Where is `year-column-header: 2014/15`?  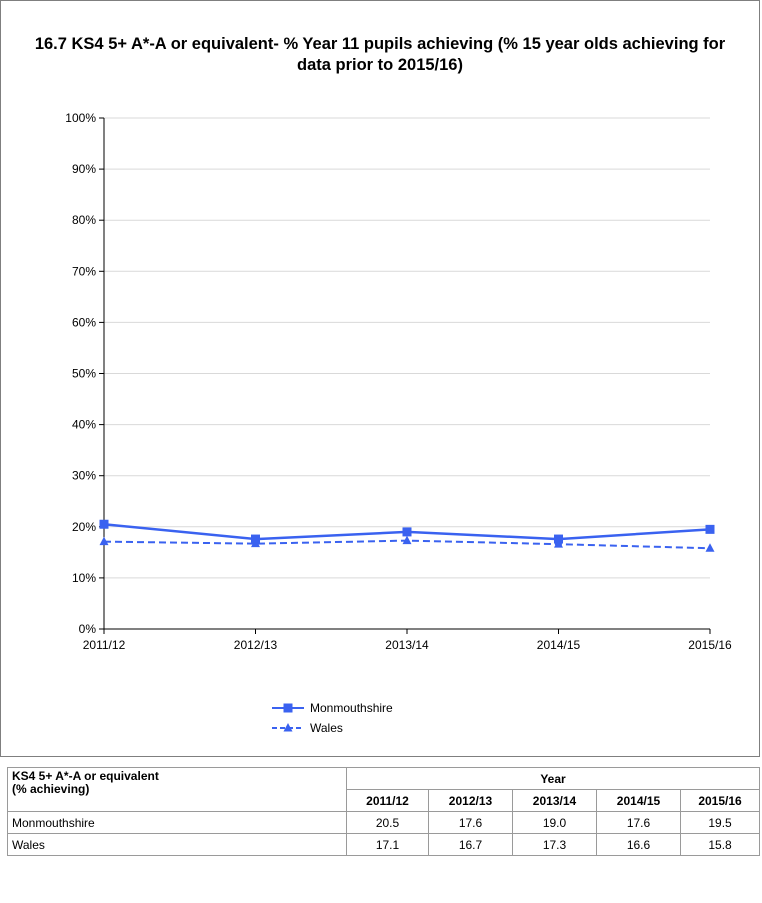 year-column-header: 2014/15 is located at coordinates (638, 800).